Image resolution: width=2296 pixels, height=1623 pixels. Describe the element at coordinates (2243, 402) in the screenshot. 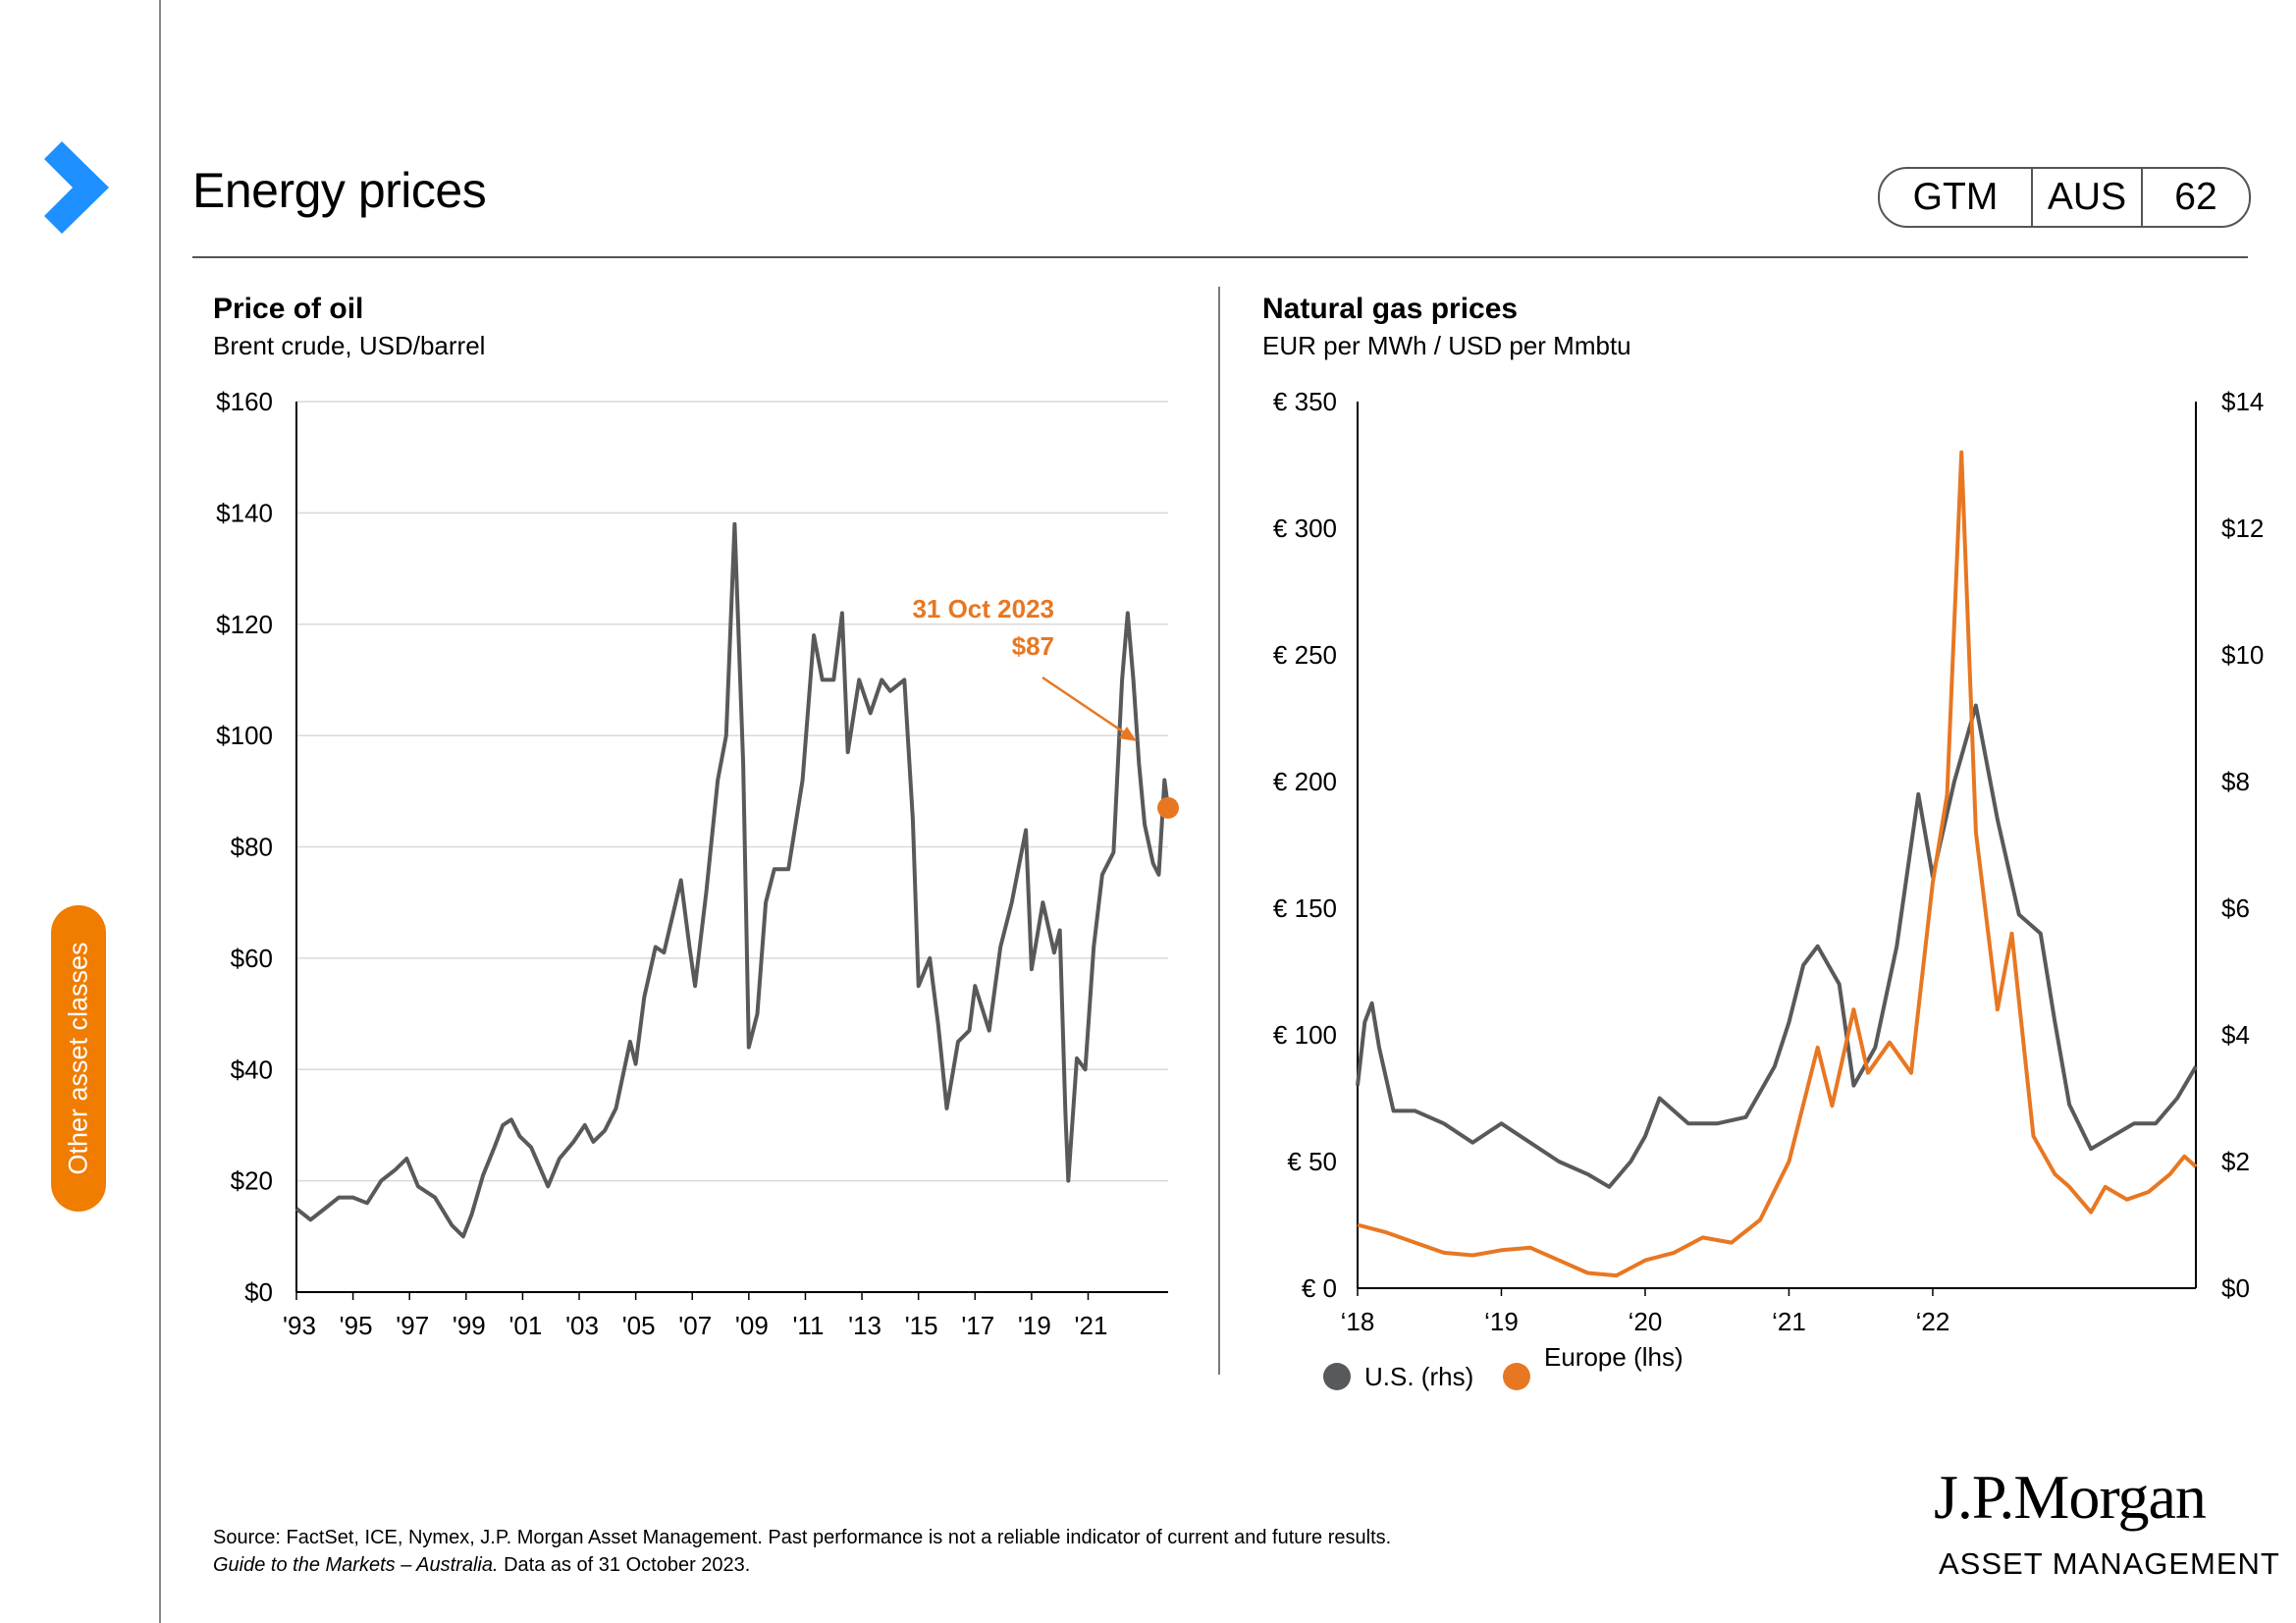

I see `gas-y-right-tick-label: $14` at that location.